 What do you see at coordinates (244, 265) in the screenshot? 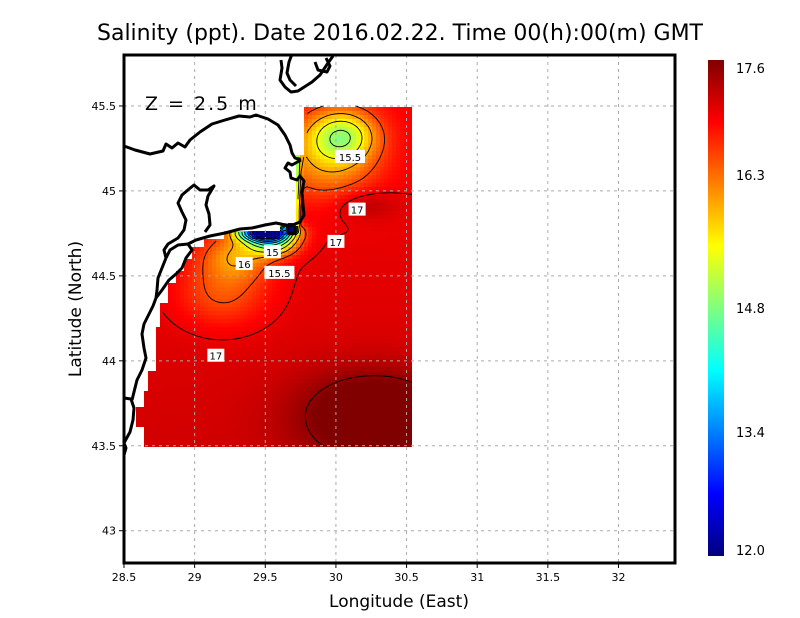
I see `contour-label-text: 16` at bounding box center [244, 265].